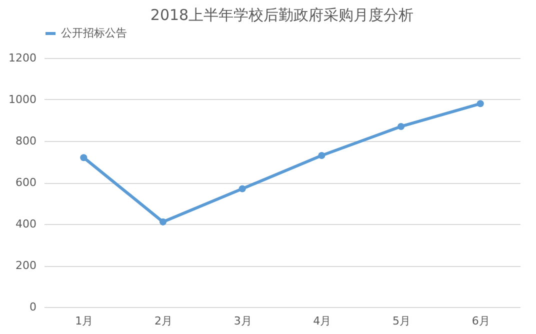  Describe the element at coordinates (22, 58) in the screenshot. I see `y-tick-label: 1200` at that location.